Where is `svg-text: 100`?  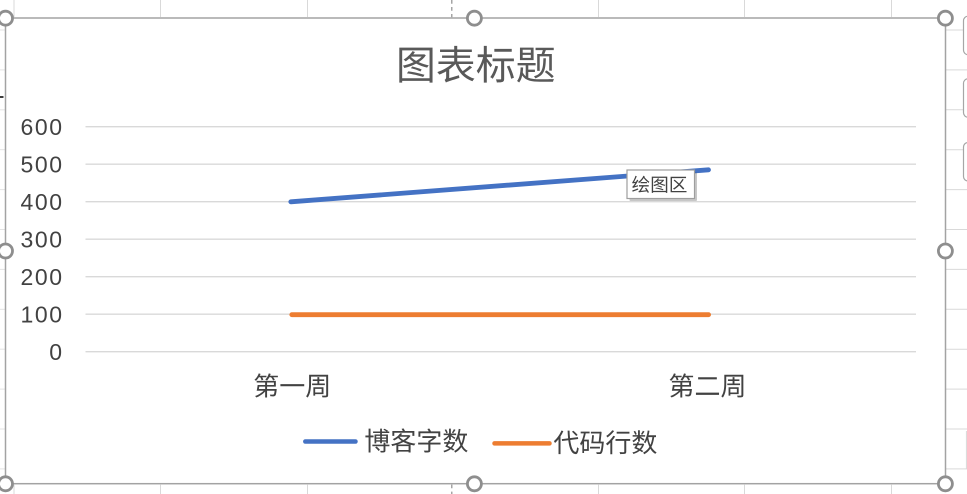
svg-text: 100 is located at coordinates (42, 315).